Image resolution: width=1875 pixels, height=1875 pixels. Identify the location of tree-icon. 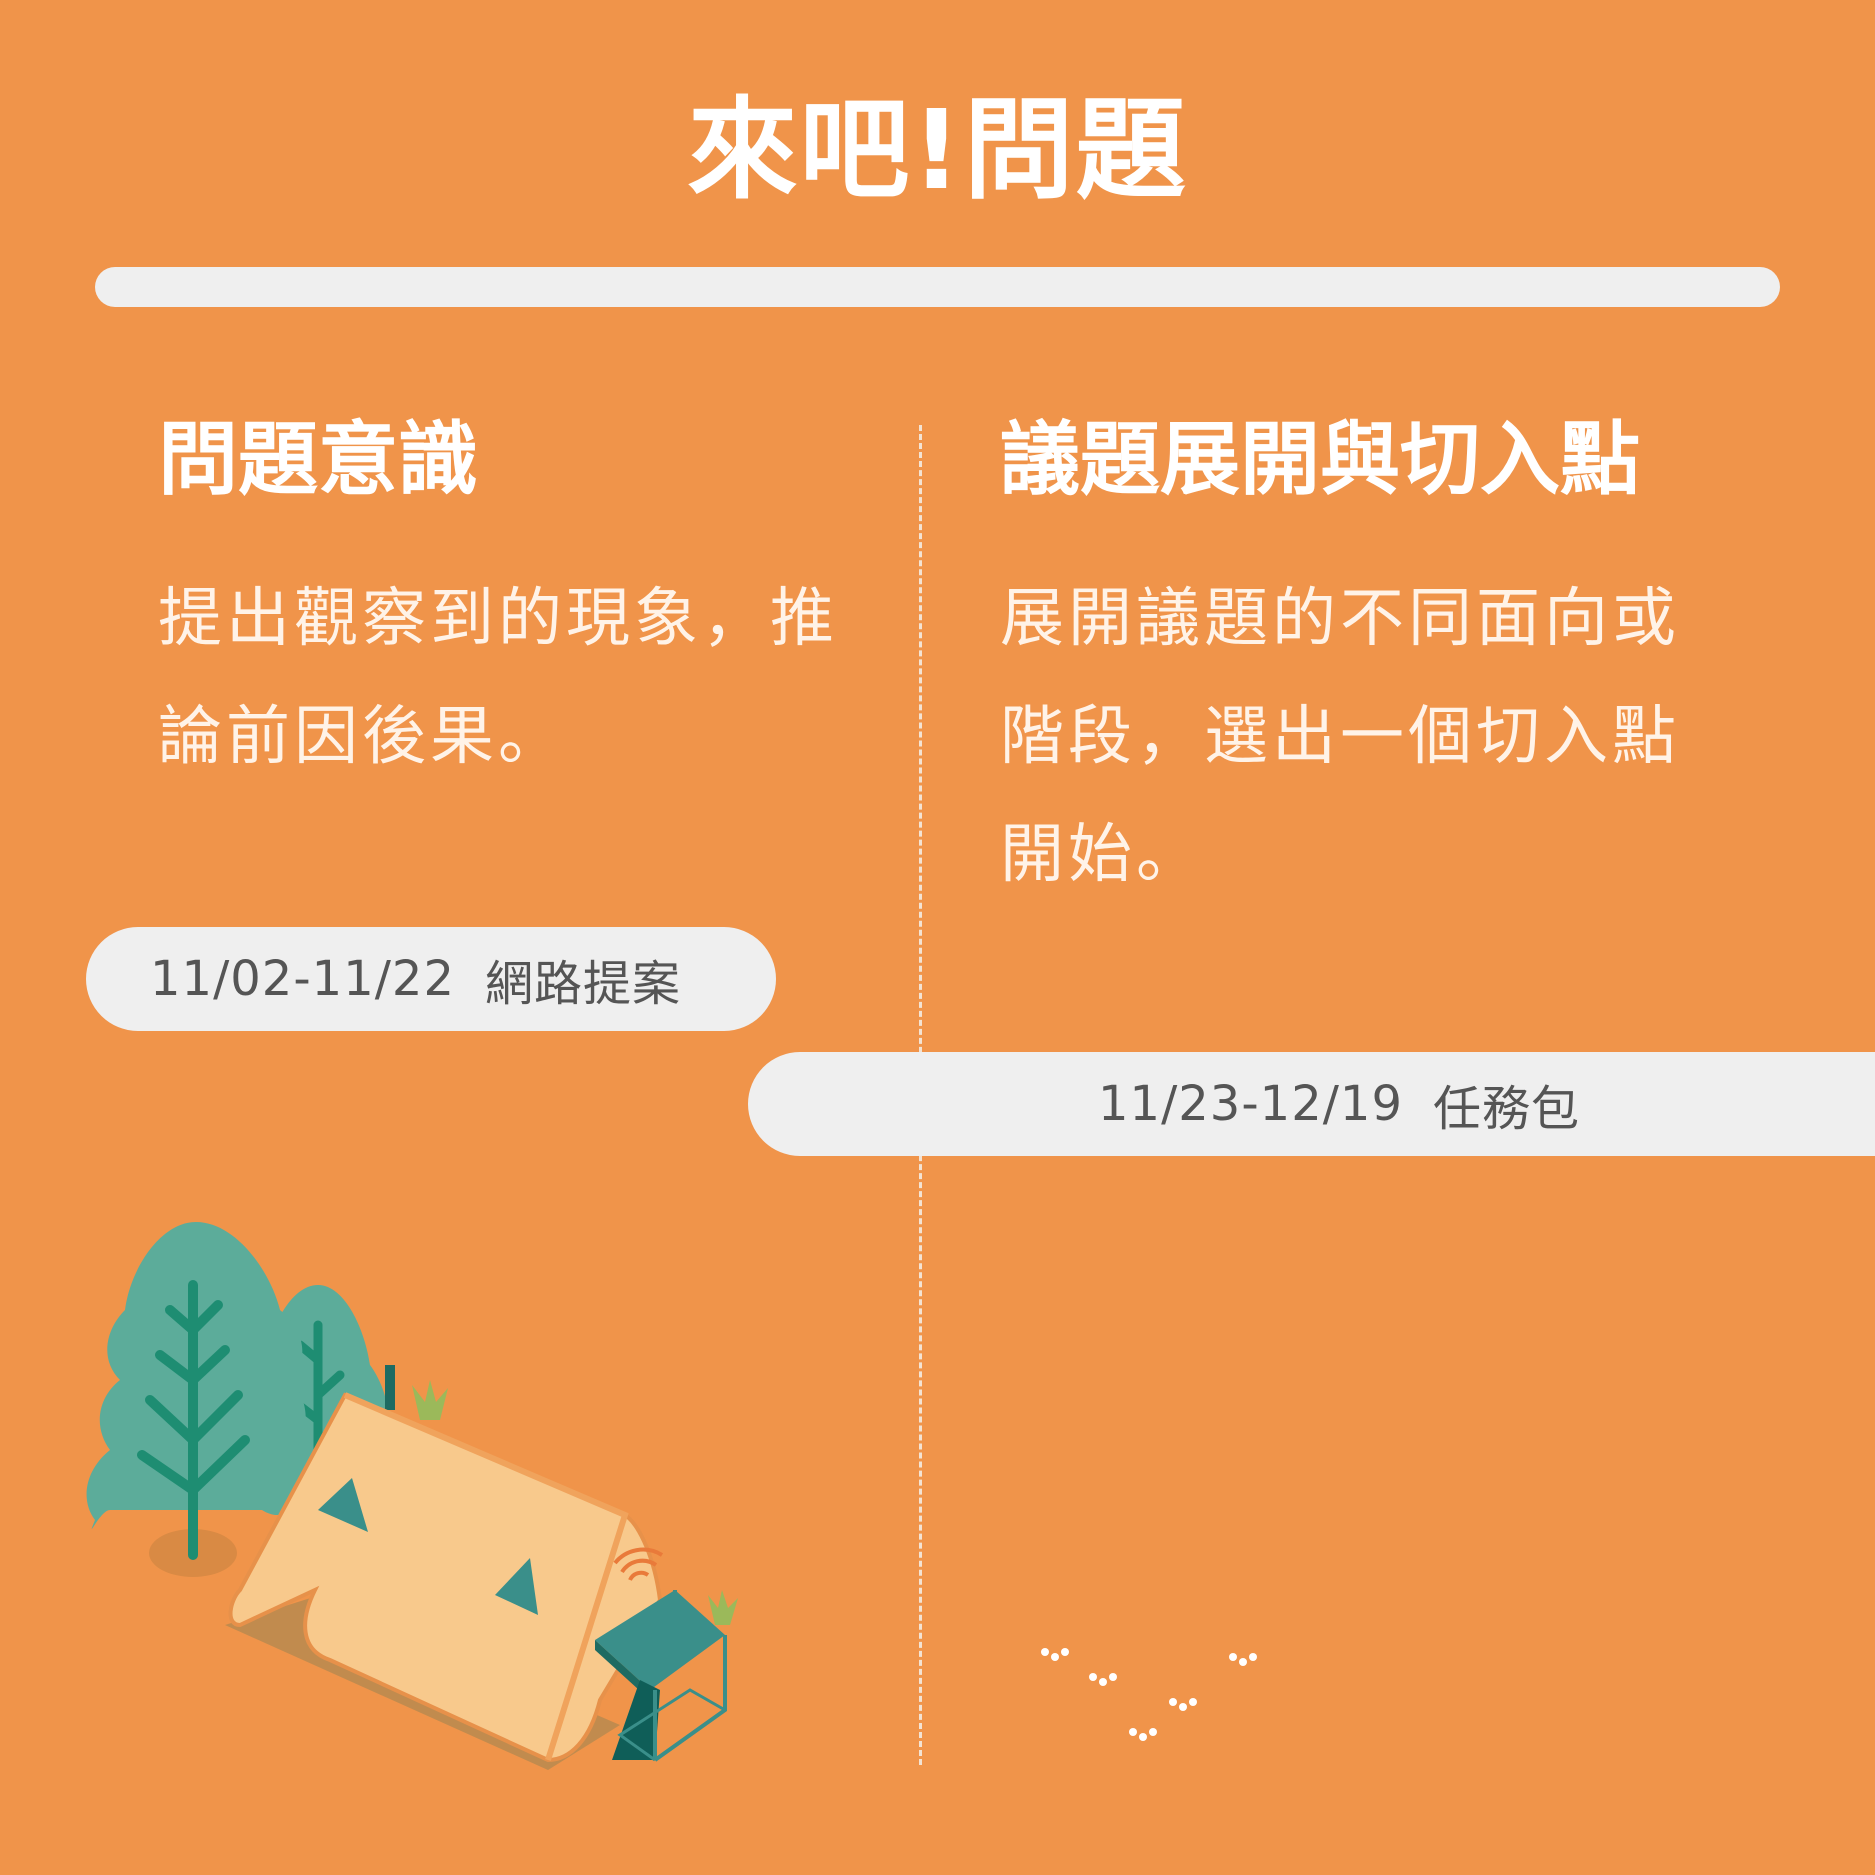
(196, 1391).